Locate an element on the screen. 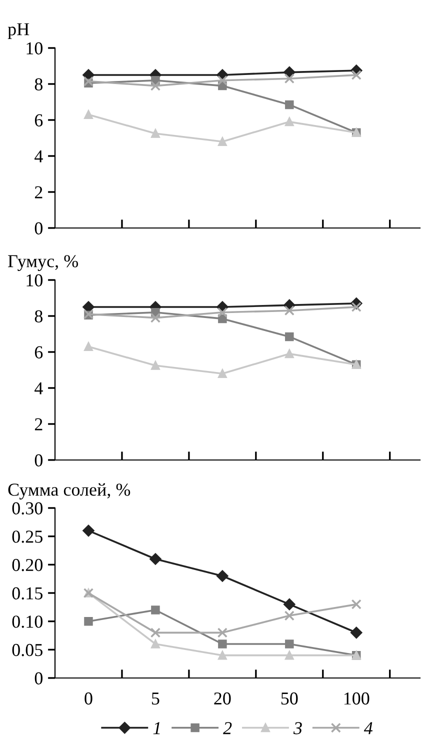 This screenshot has width=429, height=740. y-tick-label: 0.30 is located at coordinates (27, 508).